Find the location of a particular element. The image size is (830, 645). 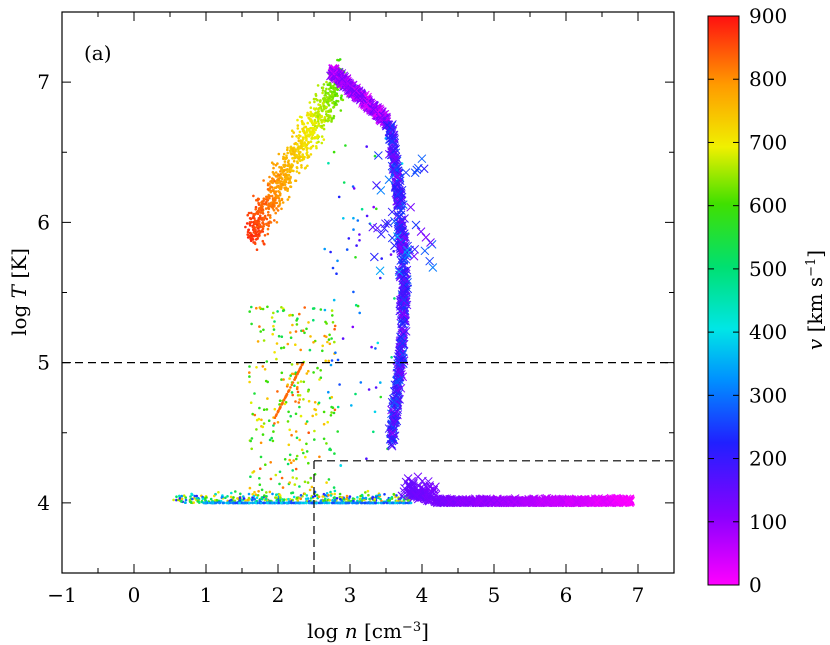

x-tick-label: 4 is located at coordinates (422, 595).